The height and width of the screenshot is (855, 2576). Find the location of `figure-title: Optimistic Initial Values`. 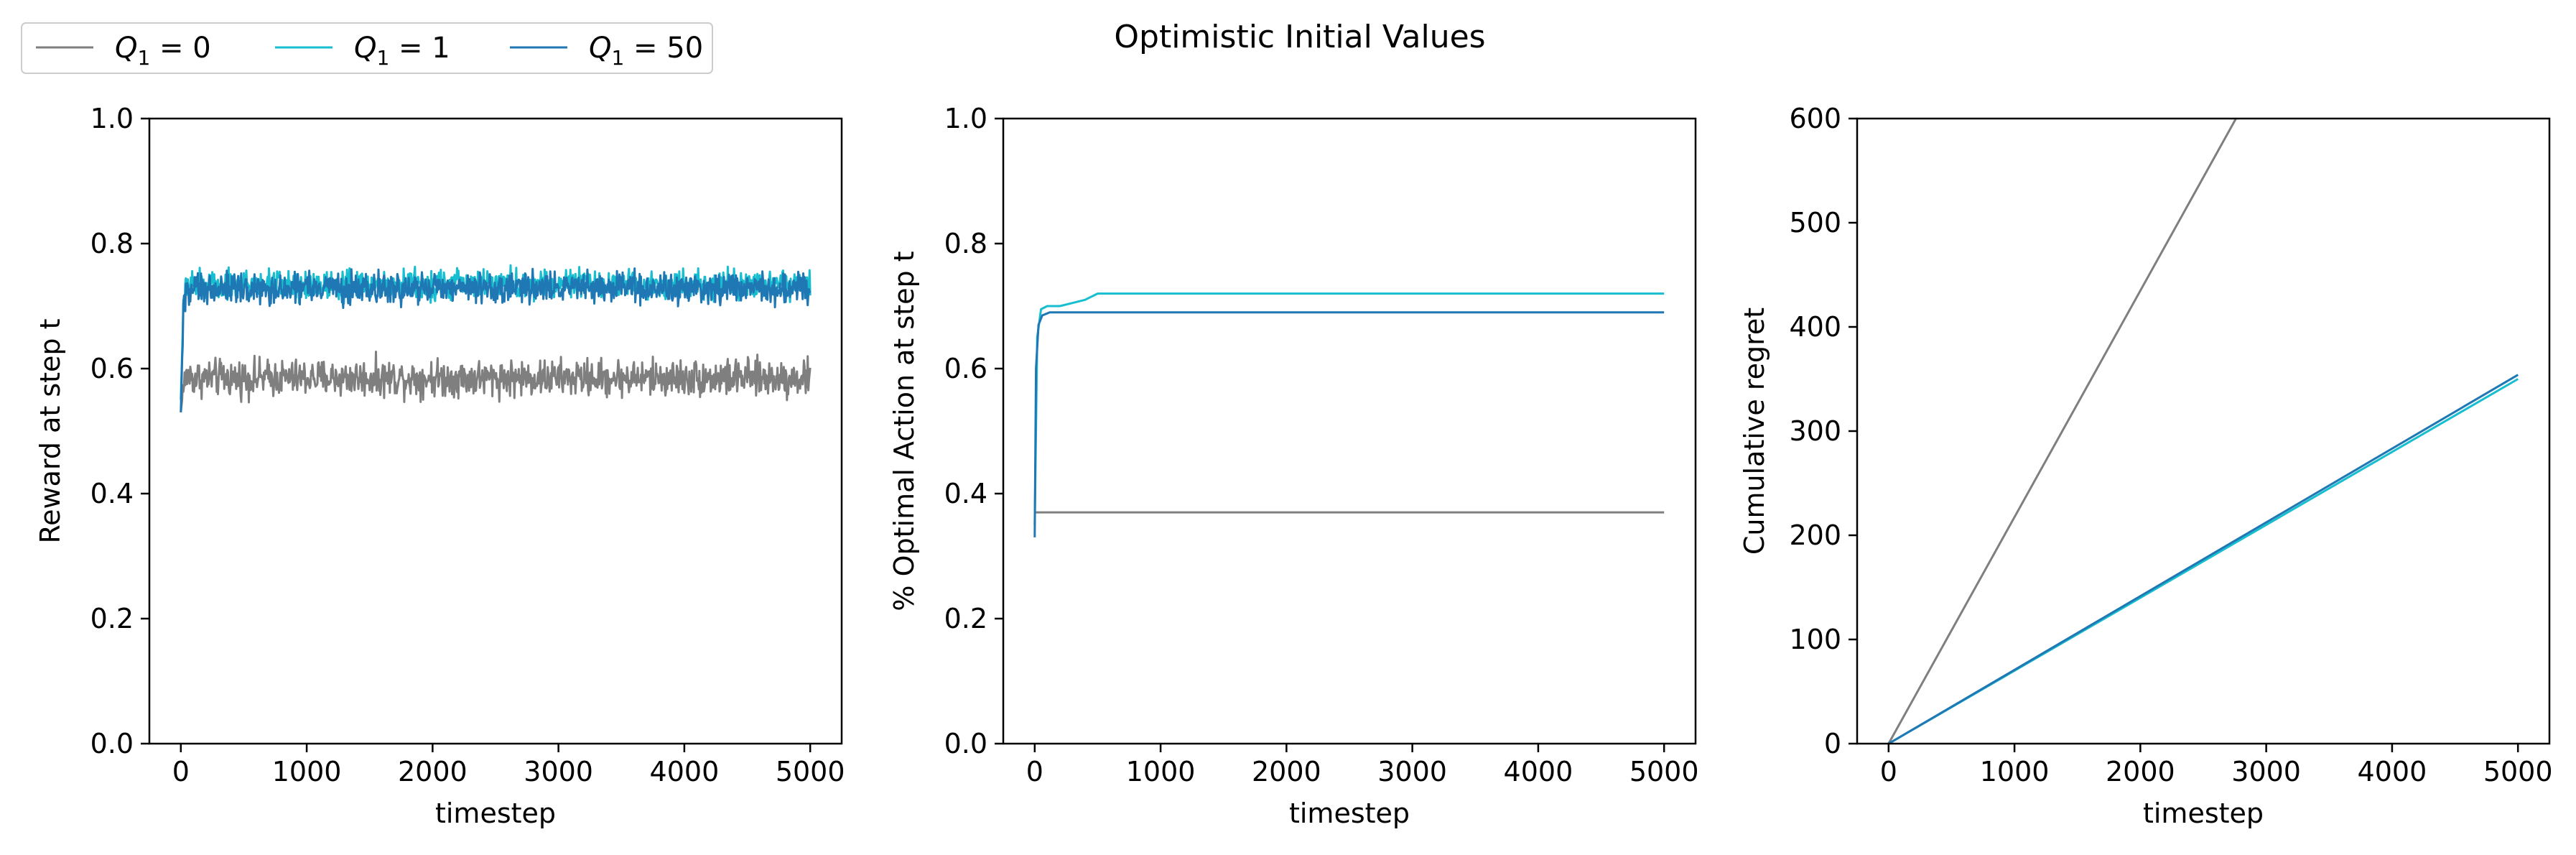

figure-title: Optimistic Initial Values is located at coordinates (1299, 37).